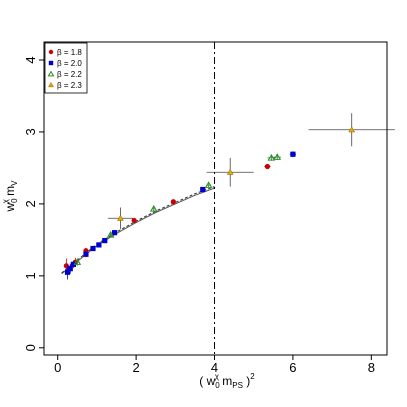 The height and width of the screenshot is (407, 407). I want to click on x-tick-label: 8, so click(371, 367).